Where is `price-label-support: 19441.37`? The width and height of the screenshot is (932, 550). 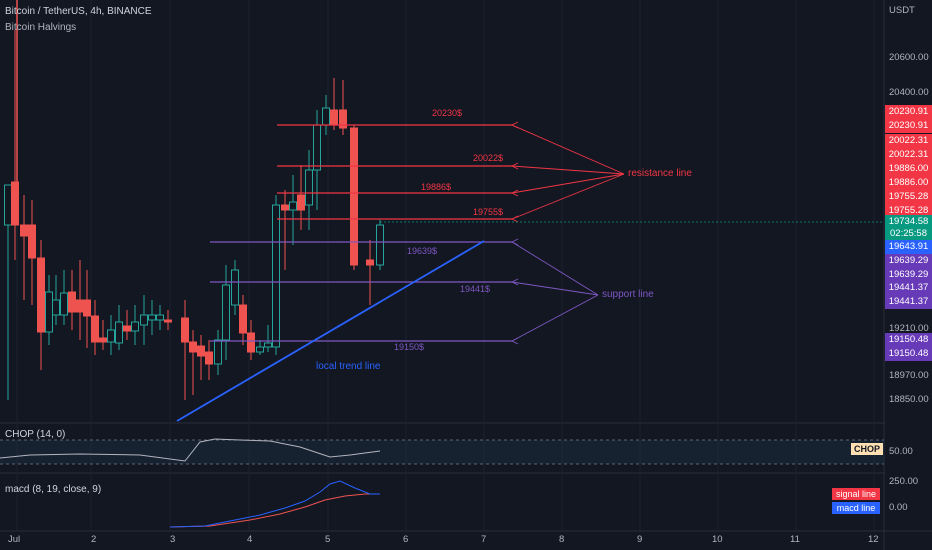 price-label-support: 19441.37 is located at coordinates (908, 288).